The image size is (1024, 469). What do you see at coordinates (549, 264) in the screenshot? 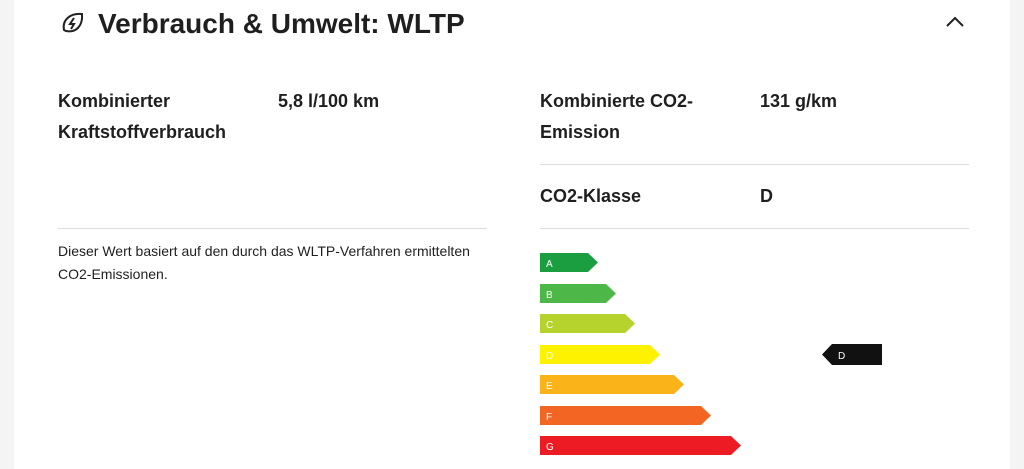
I see `class-letter: A` at bounding box center [549, 264].